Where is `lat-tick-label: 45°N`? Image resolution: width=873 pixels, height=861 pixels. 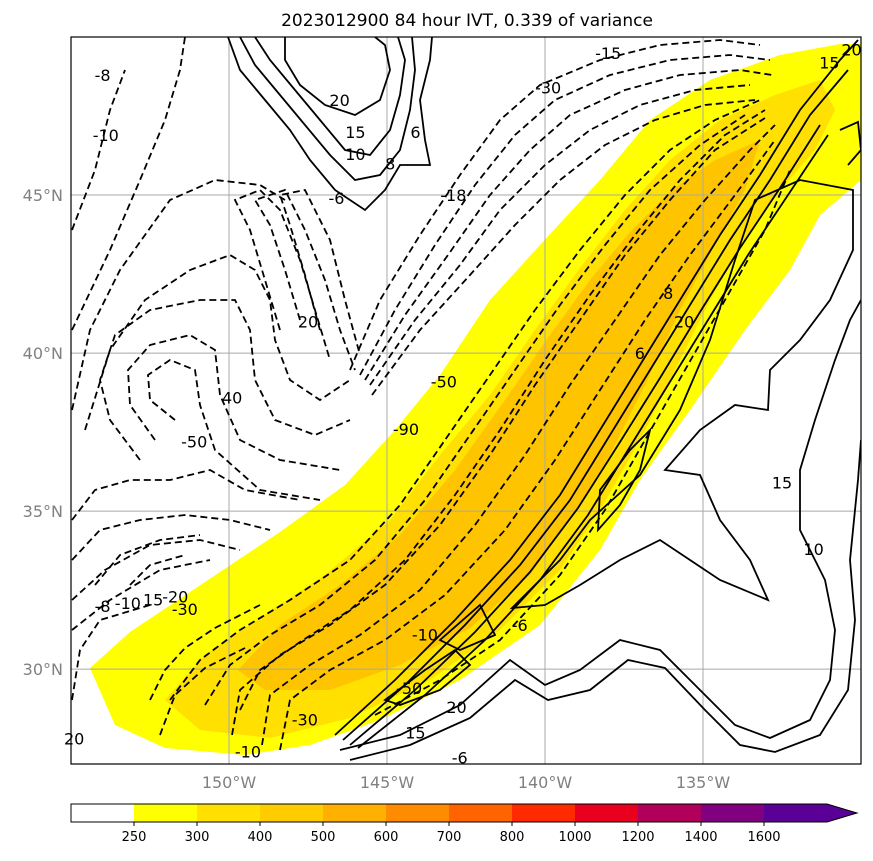 lat-tick-label: 45°N is located at coordinates (43, 195).